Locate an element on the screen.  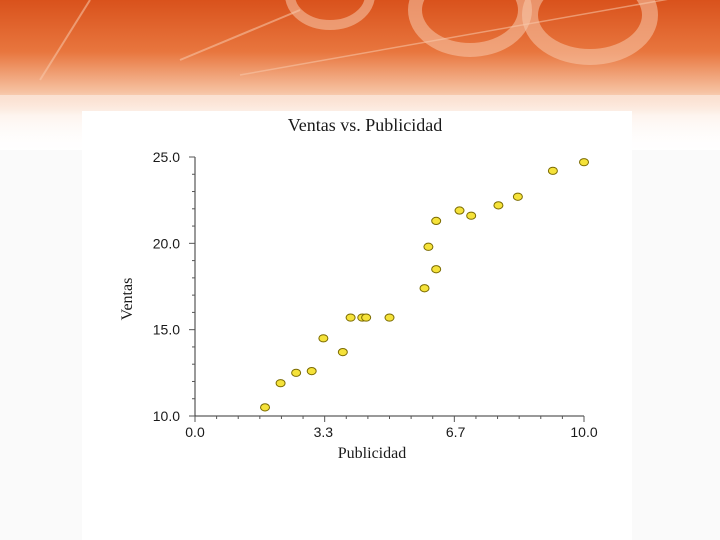
y-axis-label: Ventas is located at coordinates (127, 299).